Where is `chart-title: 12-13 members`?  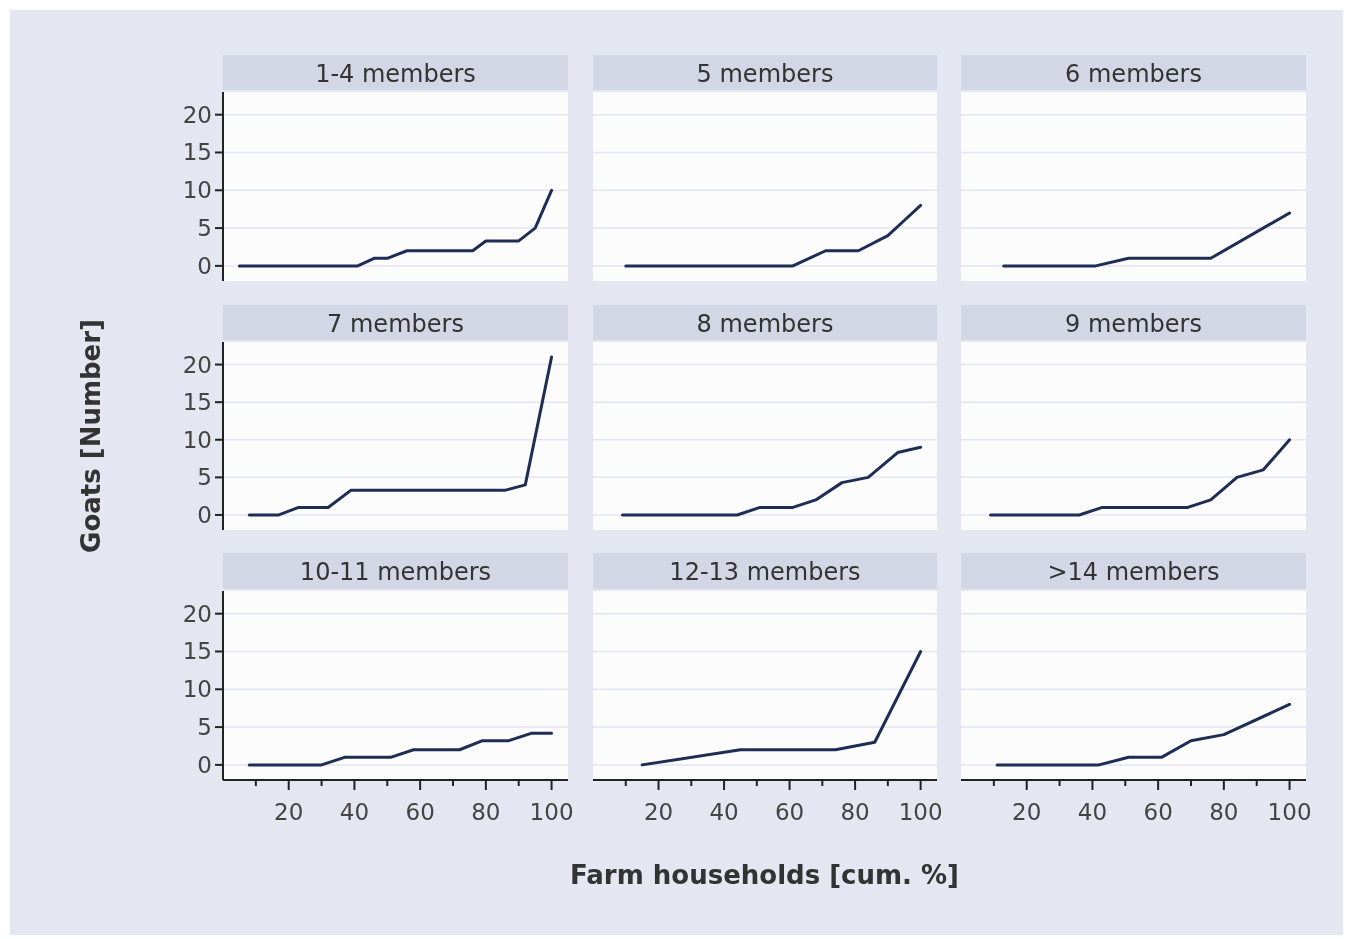 chart-title: 12-13 members is located at coordinates (765, 572).